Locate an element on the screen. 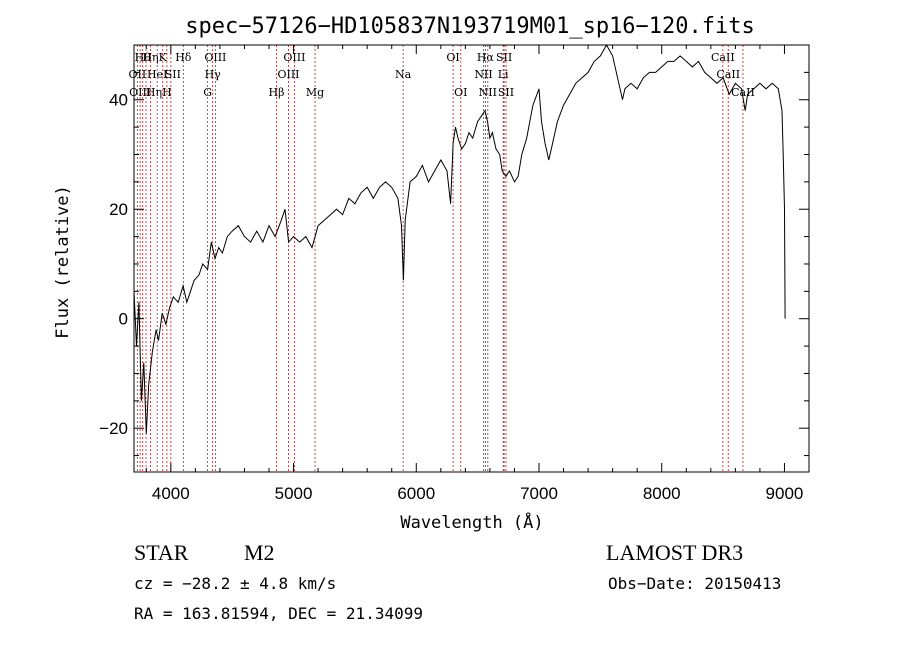 The height and width of the screenshot is (649, 900). observation-date: Obs−Date: 20150413 is located at coordinates (695, 583).